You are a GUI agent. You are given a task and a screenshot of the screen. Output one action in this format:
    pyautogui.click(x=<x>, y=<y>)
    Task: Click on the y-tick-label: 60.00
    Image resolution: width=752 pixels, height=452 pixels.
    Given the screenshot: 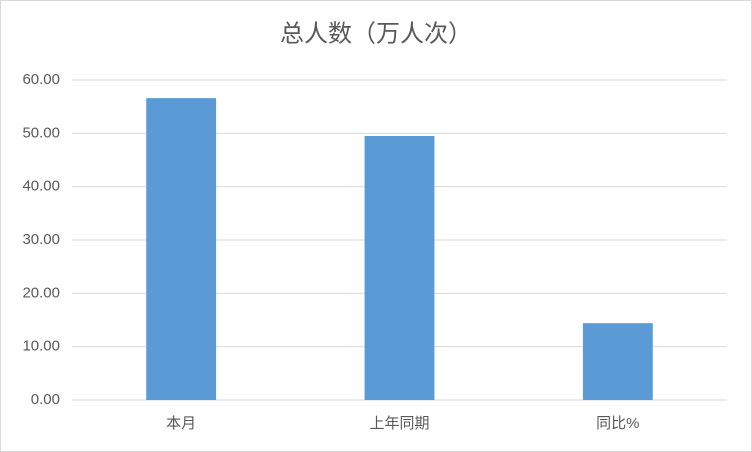 What is the action you would take?
    pyautogui.click(x=41, y=79)
    